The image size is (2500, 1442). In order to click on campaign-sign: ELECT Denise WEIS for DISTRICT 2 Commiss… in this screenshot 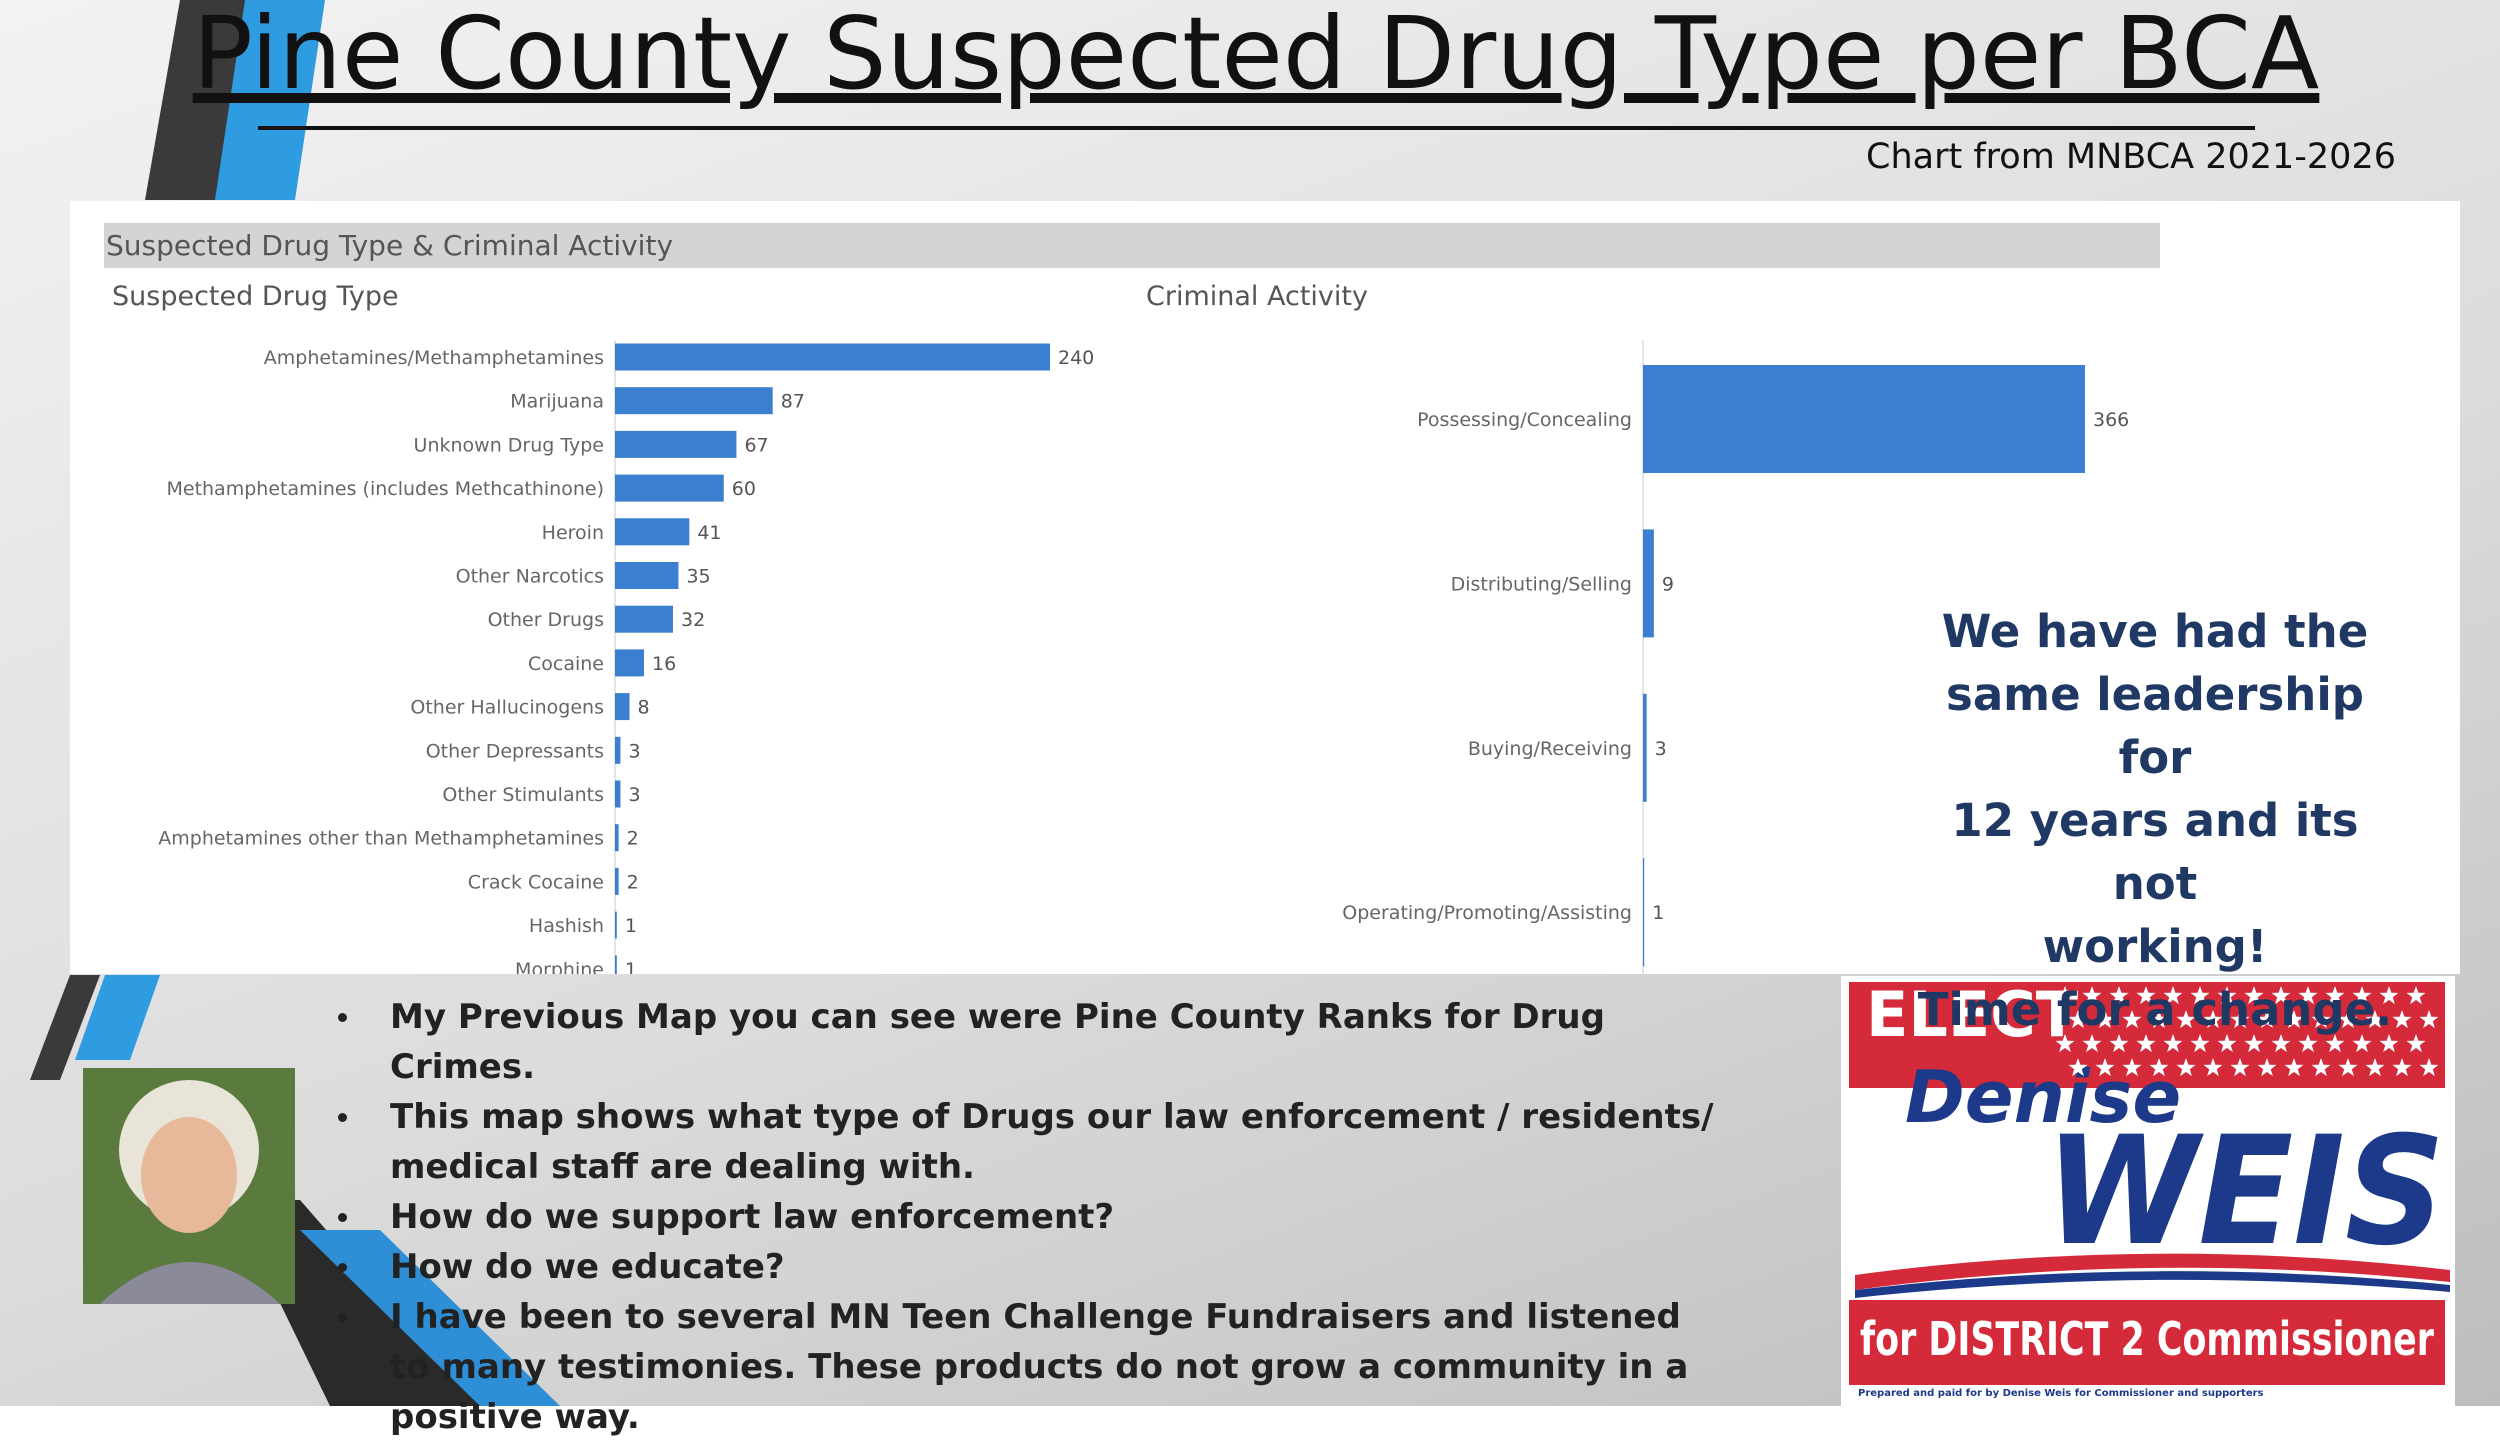, I will do `click(2148, 1191)`.